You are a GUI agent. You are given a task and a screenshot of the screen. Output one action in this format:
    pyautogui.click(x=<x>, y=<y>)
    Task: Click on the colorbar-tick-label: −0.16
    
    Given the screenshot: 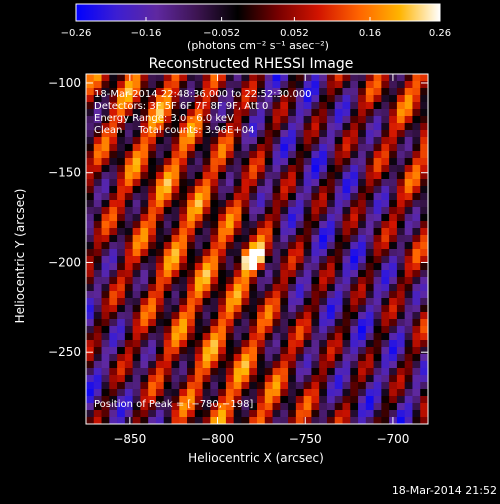 What is the action you would take?
    pyautogui.click(x=146, y=33)
    